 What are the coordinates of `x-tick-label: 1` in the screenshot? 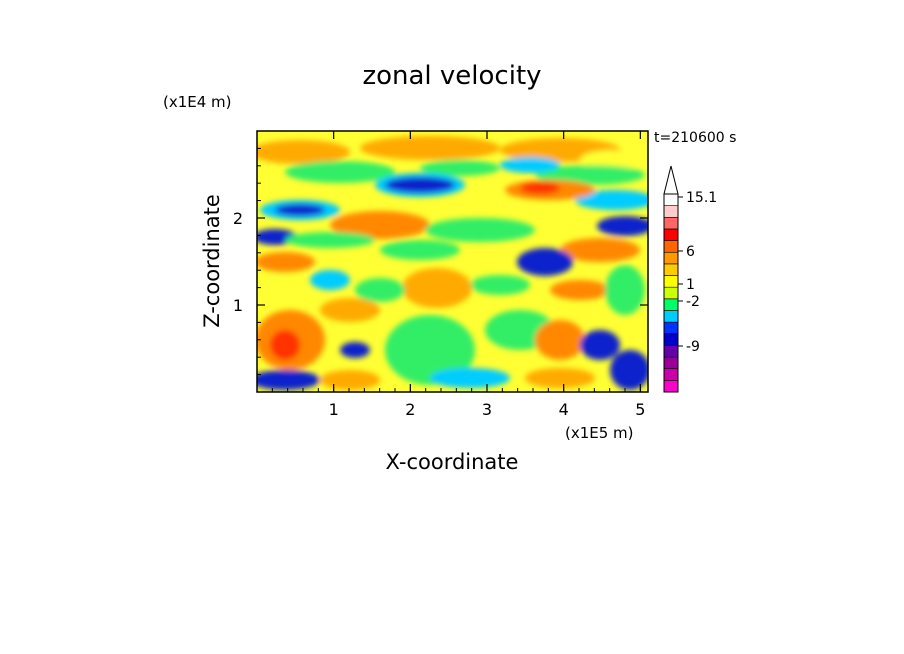 It's located at (334, 409).